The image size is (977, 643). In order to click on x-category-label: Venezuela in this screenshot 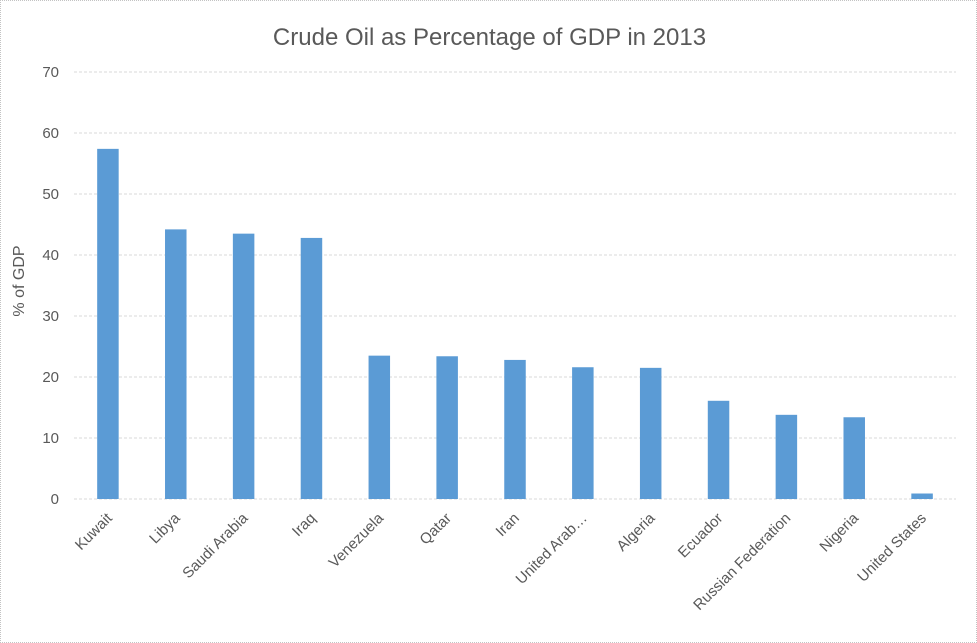, I will do `click(357, 540)`.